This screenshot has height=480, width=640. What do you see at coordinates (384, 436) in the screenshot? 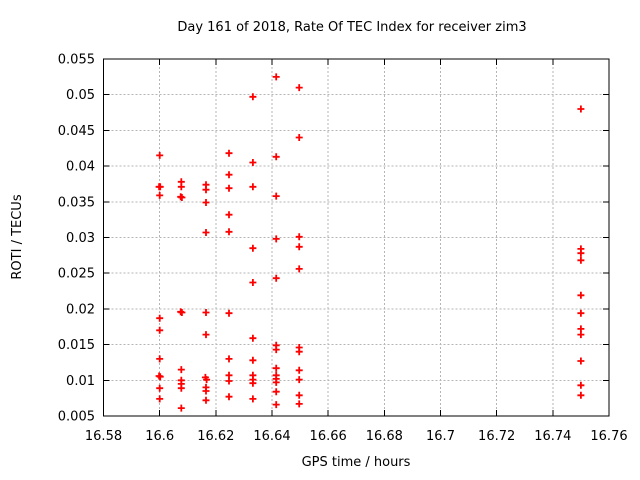
I see `x-tick-label: 16.68` at bounding box center [384, 436].